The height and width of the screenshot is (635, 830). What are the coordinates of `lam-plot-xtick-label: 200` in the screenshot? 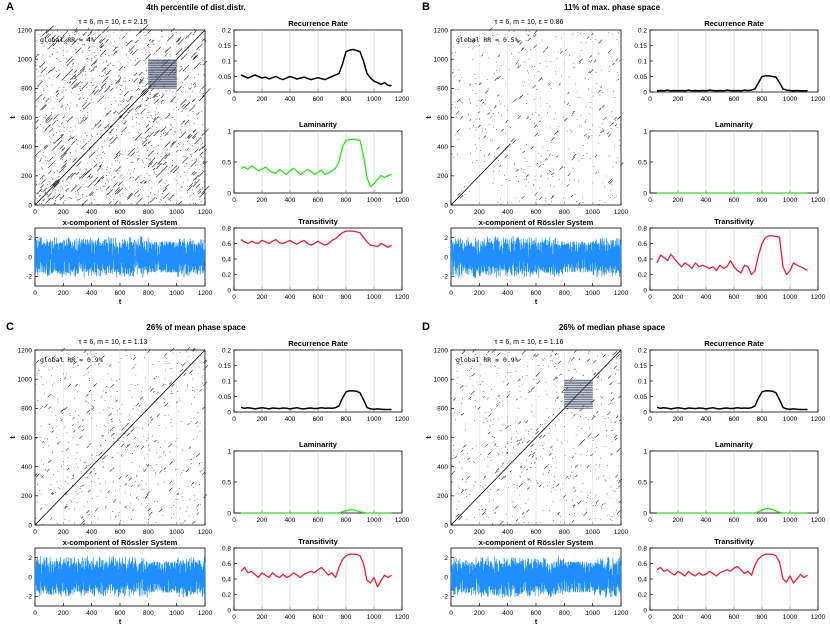 It's located at (678, 200).